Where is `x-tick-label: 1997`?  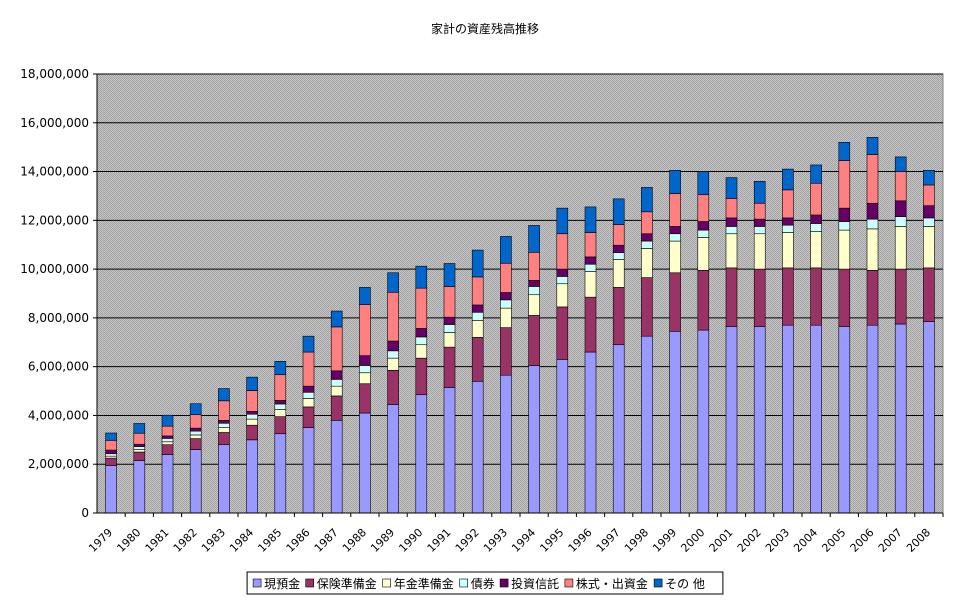 x-tick-label: 1997 is located at coordinates (608, 540).